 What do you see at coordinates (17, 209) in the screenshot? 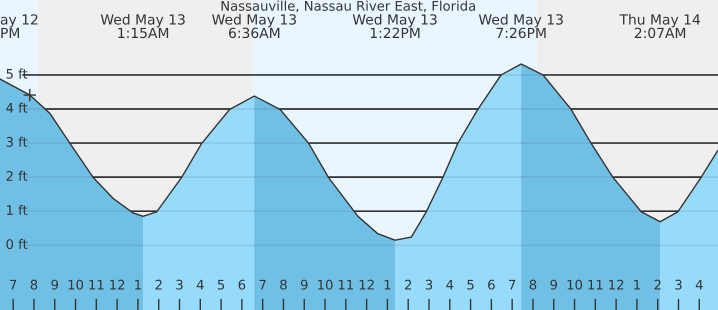
I see `y-tick-label: 1 ft` at bounding box center [17, 209].